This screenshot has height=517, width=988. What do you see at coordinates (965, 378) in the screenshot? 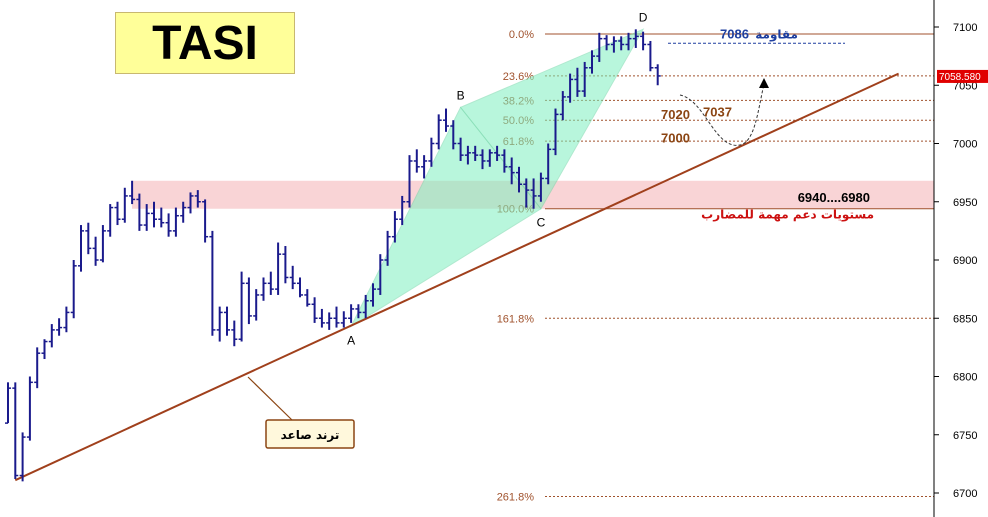
I see `y-tick-label: 6800` at bounding box center [965, 378].